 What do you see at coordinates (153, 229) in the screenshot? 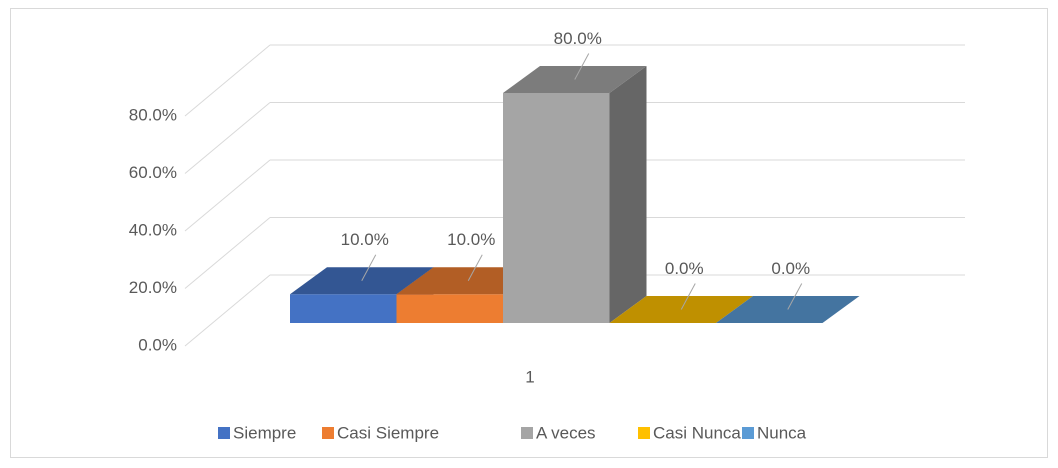
I see `y-tick-label: 40.0%` at bounding box center [153, 229].